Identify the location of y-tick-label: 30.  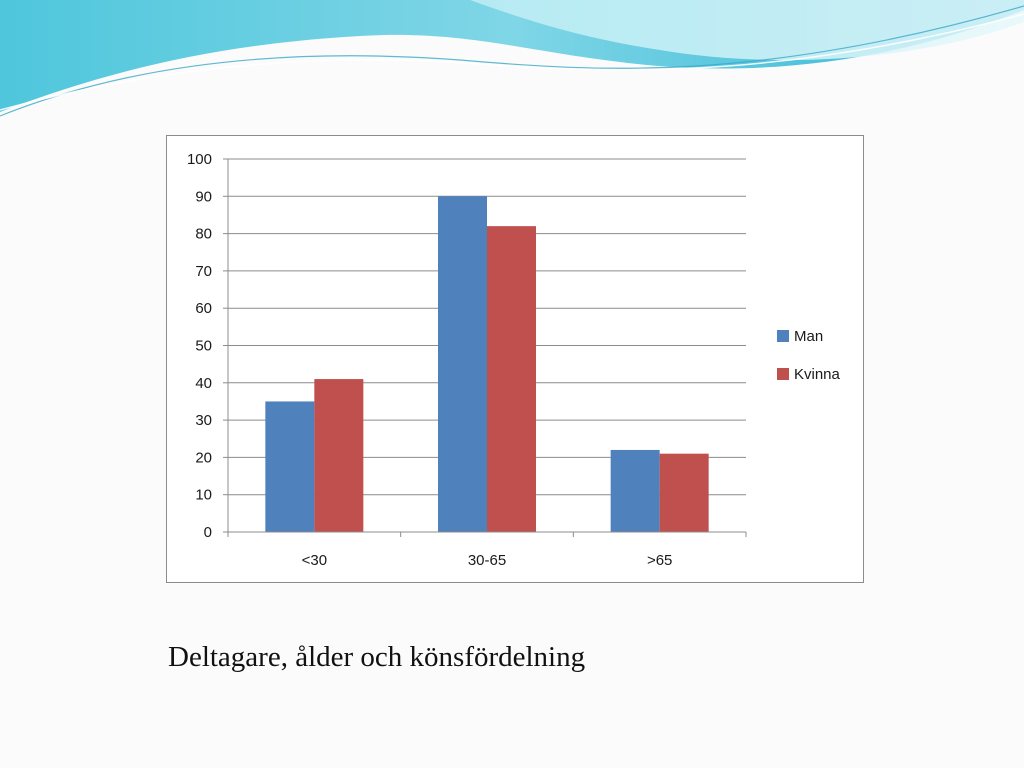
(203, 420).